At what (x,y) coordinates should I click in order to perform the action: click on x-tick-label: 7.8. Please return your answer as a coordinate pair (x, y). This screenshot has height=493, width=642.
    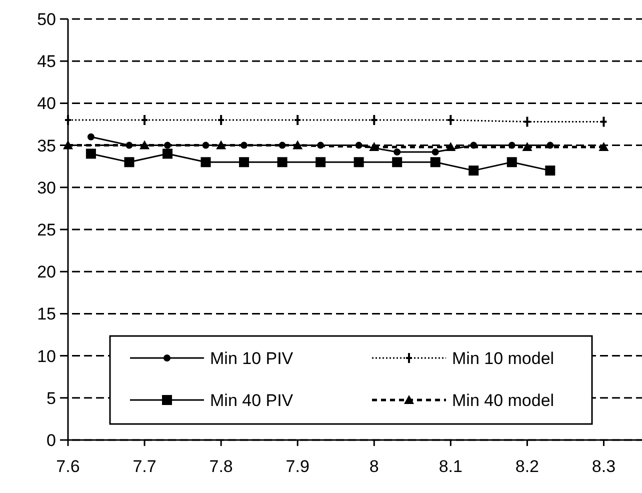
    Looking at the image, I should click on (221, 466).